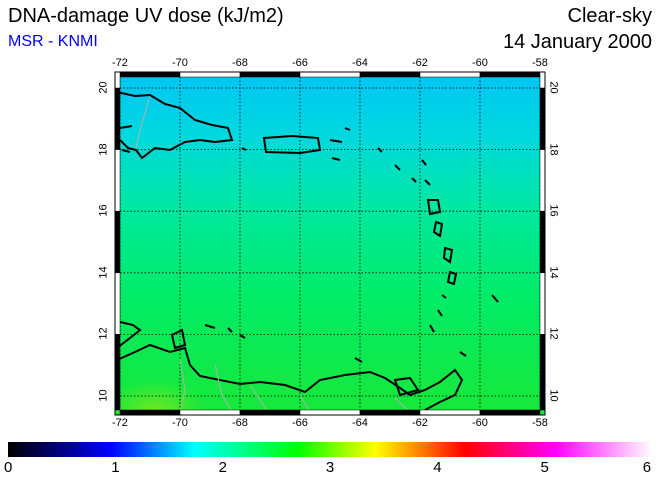 This screenshot has height=480, width=660. I want to click on lon-tick-bottom: -60, so click(480, 423).